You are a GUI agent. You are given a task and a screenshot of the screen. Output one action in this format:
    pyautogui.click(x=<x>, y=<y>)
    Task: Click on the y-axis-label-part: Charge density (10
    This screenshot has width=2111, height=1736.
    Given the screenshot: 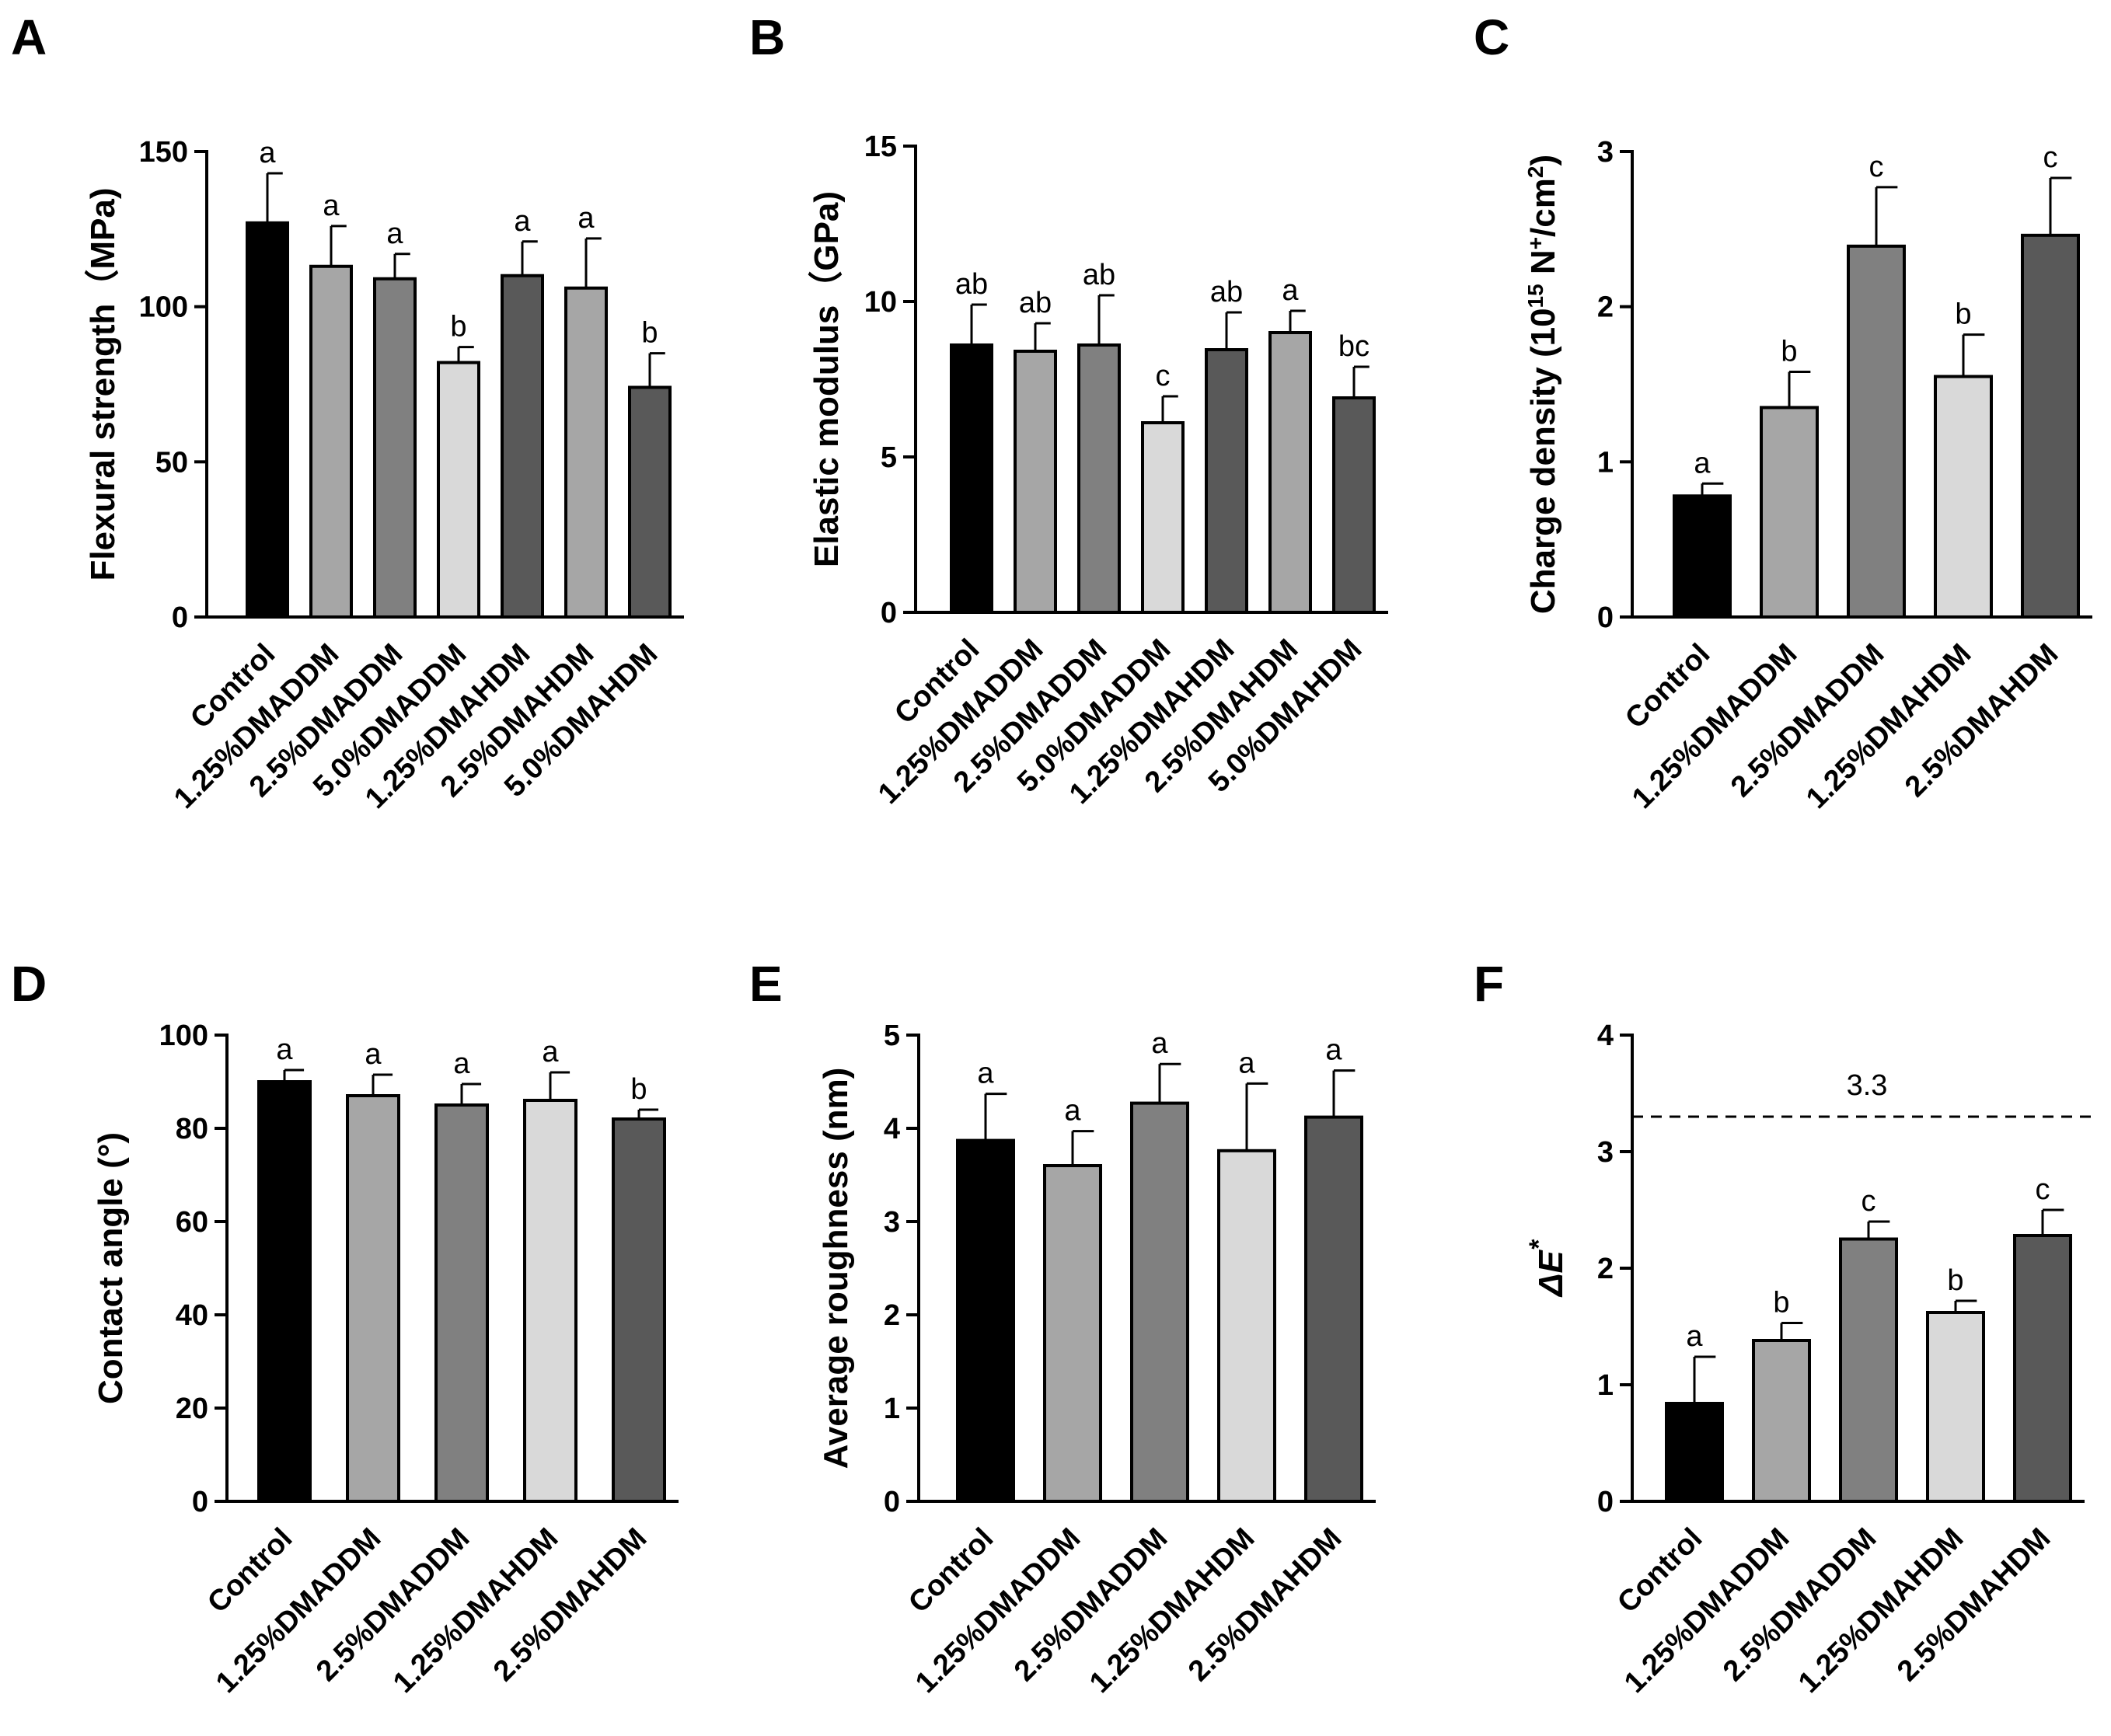 What is the action you would take?
    pyautogui.click(x=1543, y=461)
    